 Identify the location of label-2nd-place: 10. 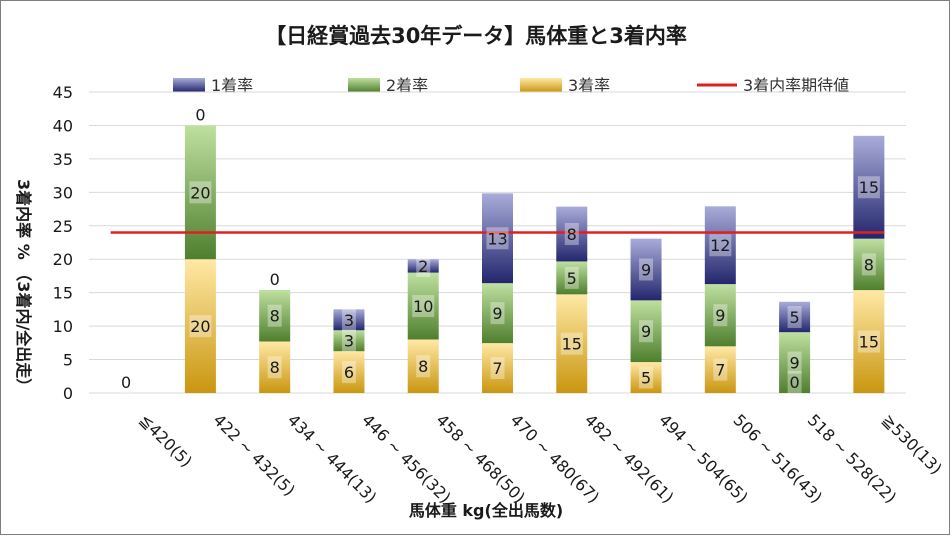
(423, 306).